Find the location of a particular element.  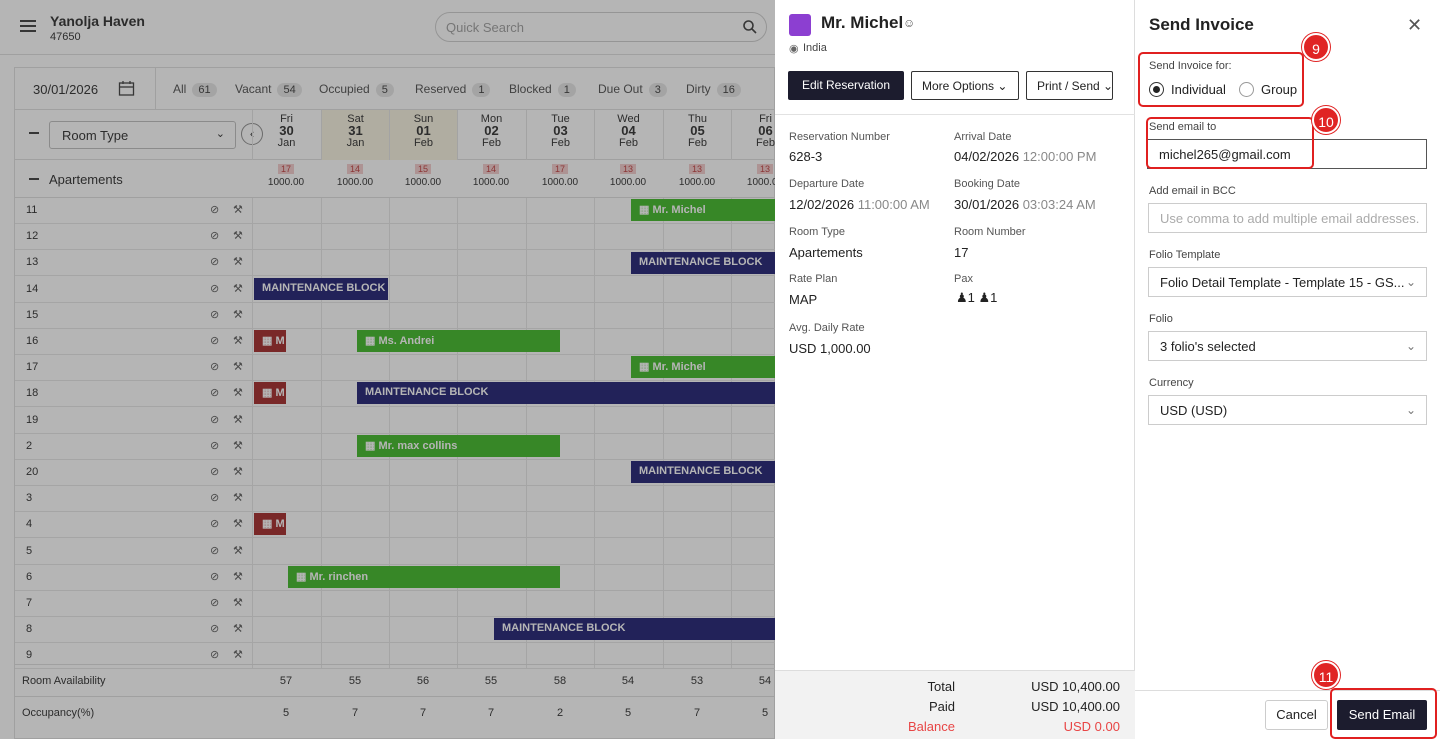

day-header: Tue 03 Feb is located at coordinates (560, 135).